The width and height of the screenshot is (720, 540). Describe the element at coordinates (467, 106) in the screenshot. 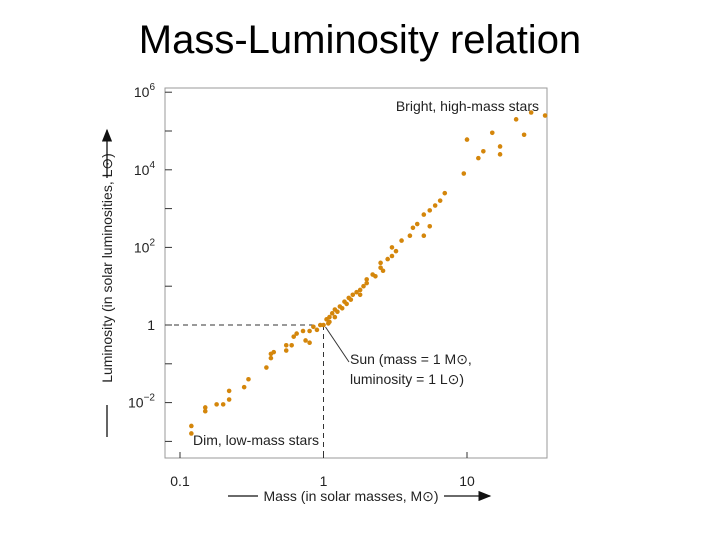

I see `annotation-high-mass: Bright, high-mass stars` at that location.